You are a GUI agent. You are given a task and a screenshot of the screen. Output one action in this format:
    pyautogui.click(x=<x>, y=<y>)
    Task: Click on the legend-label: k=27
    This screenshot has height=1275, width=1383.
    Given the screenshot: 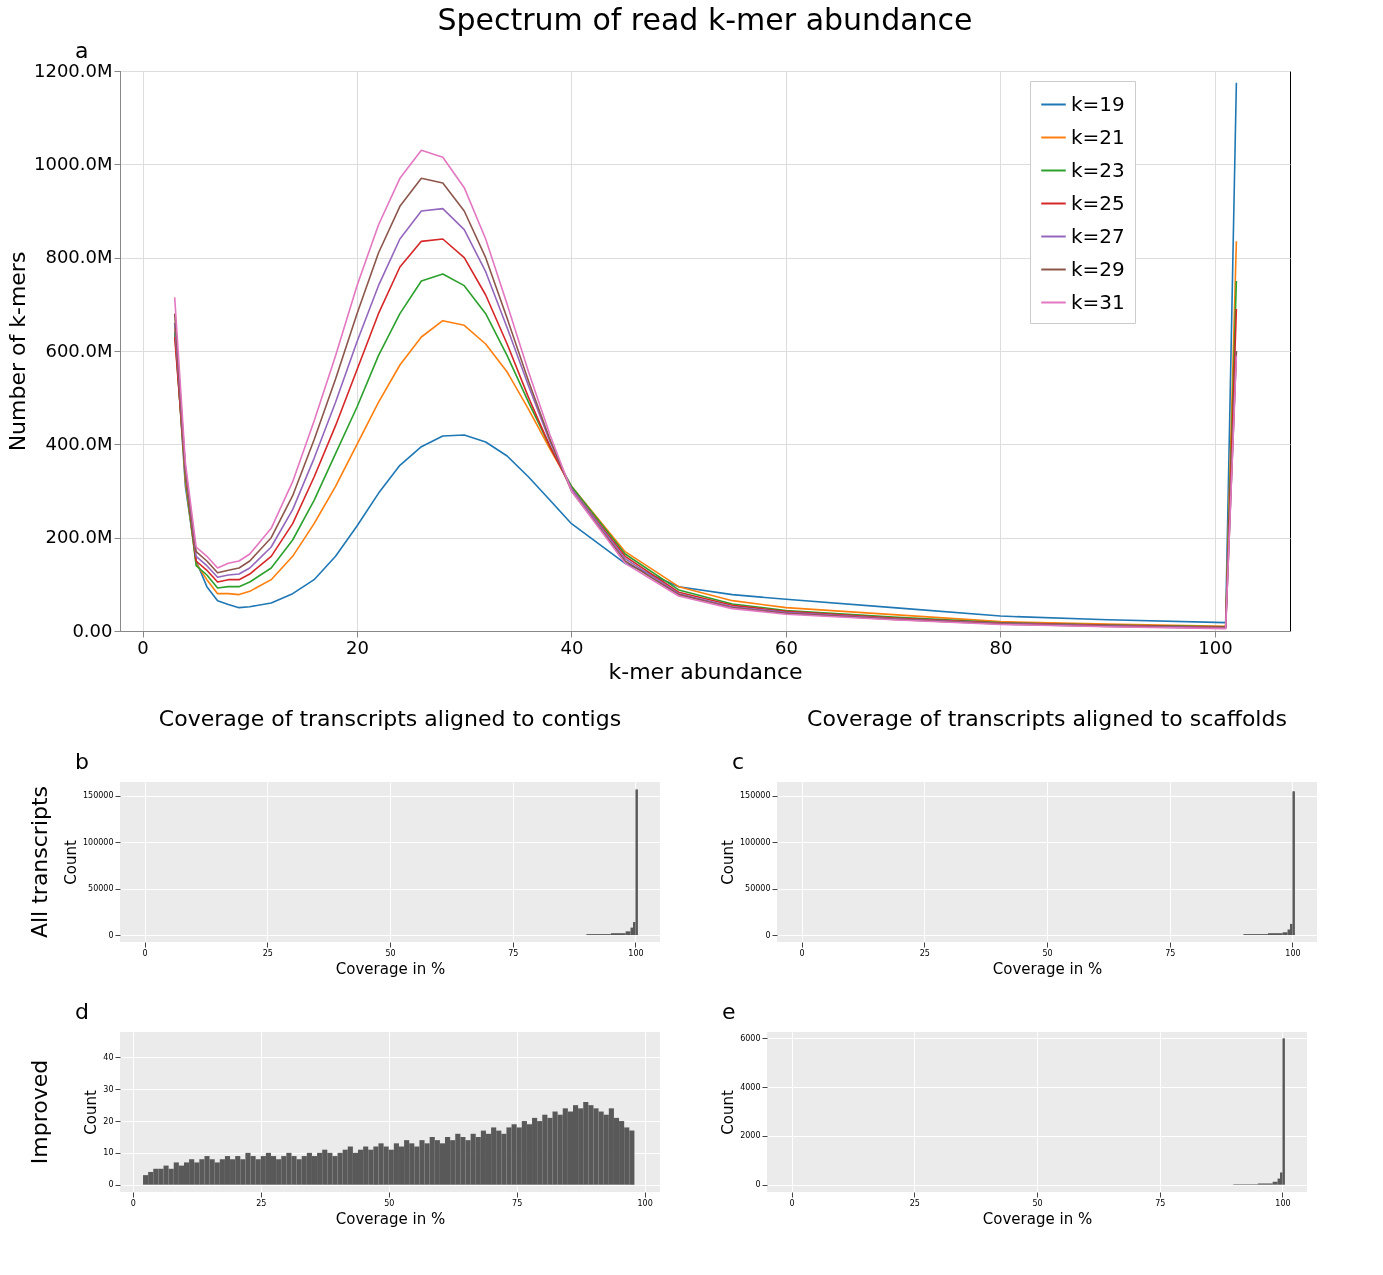 What is the action you would take?
    pyautogui.click(x=1098, y=235)
    